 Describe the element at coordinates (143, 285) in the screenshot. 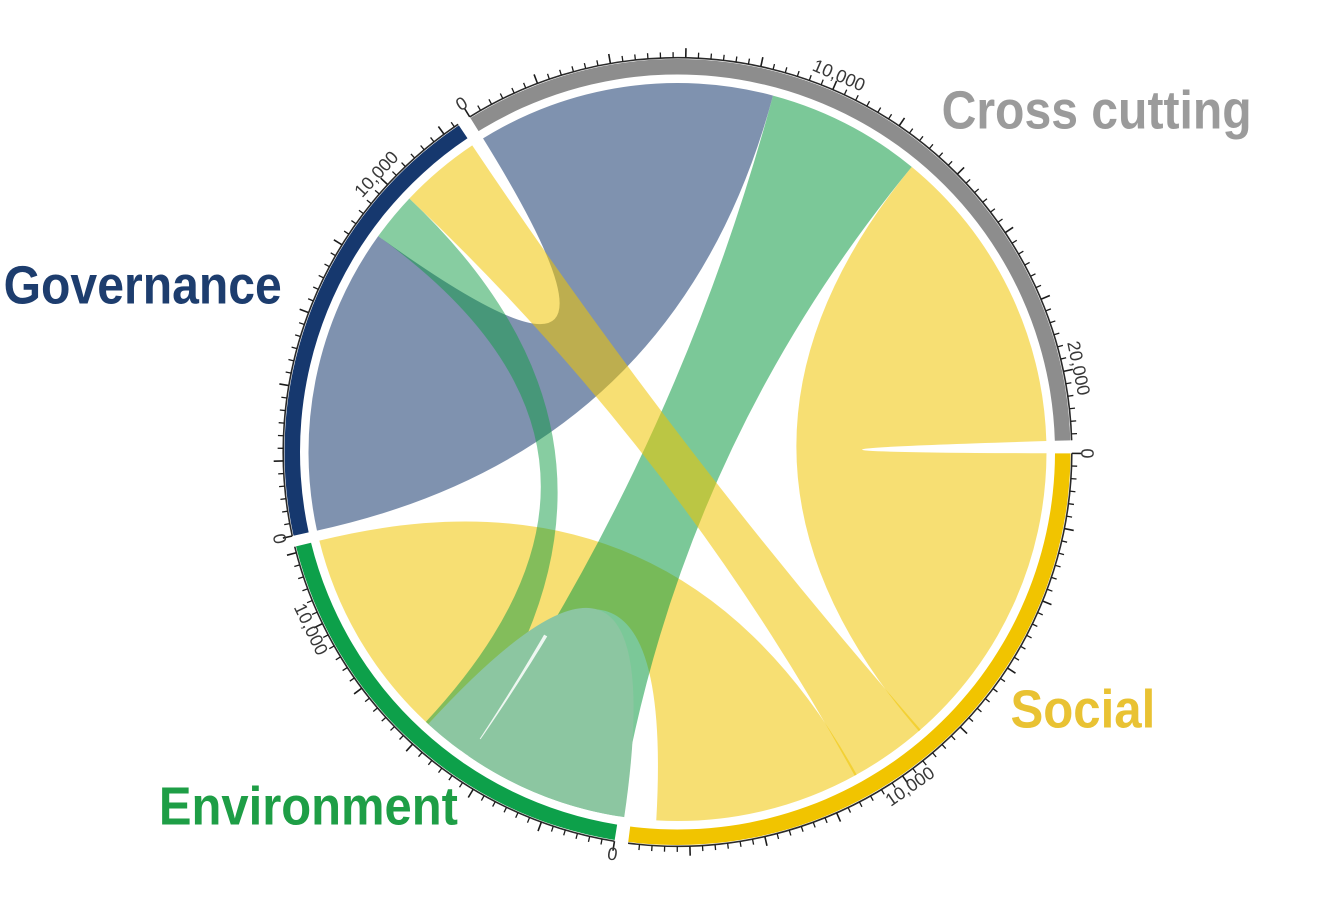

I see `svg-text: Governance` at that location.